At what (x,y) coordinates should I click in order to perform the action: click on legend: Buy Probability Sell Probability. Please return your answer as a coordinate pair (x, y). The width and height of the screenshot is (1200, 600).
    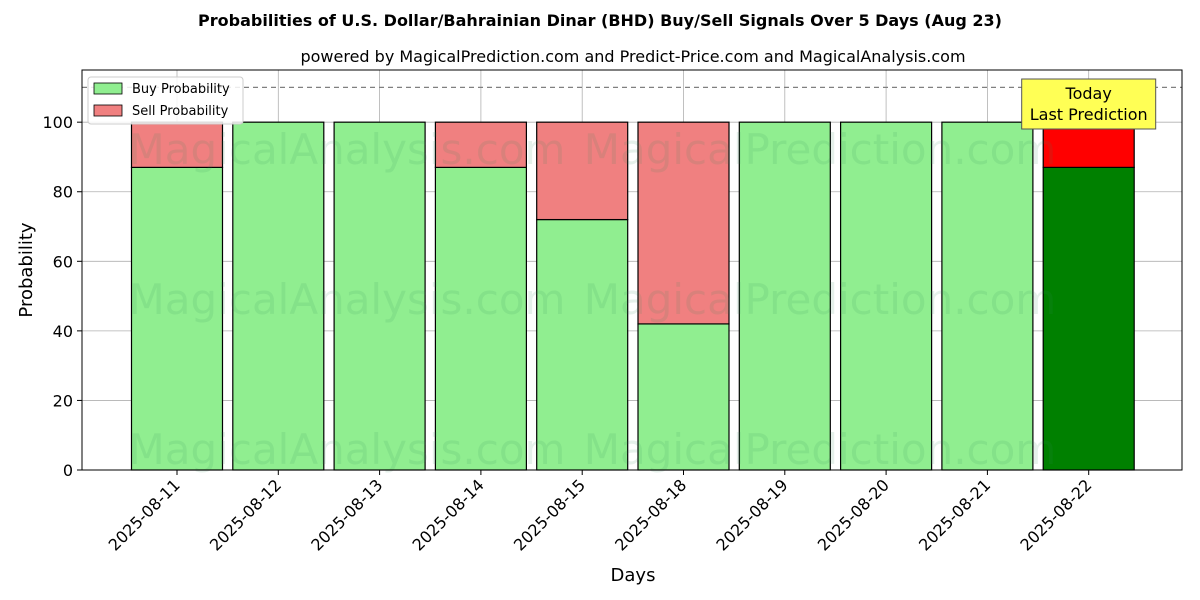
    Looking at the image, I should click on (165, 100).